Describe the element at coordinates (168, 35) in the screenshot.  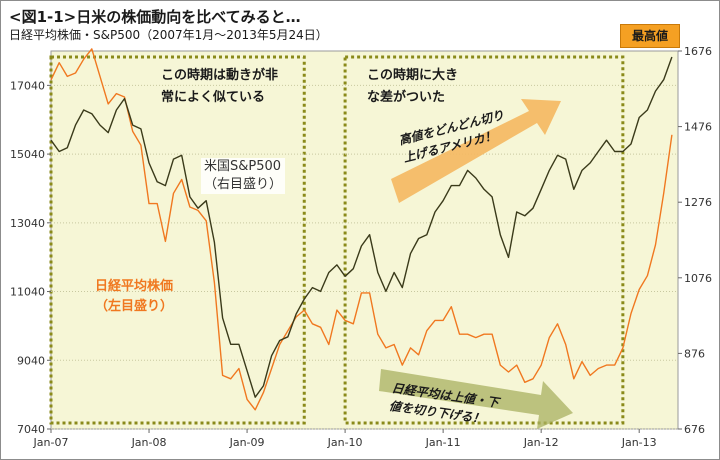
I see `chart-subtitle: 日経平均株価・S&P500（2007年1月〜2013年5月24日）` at that location.